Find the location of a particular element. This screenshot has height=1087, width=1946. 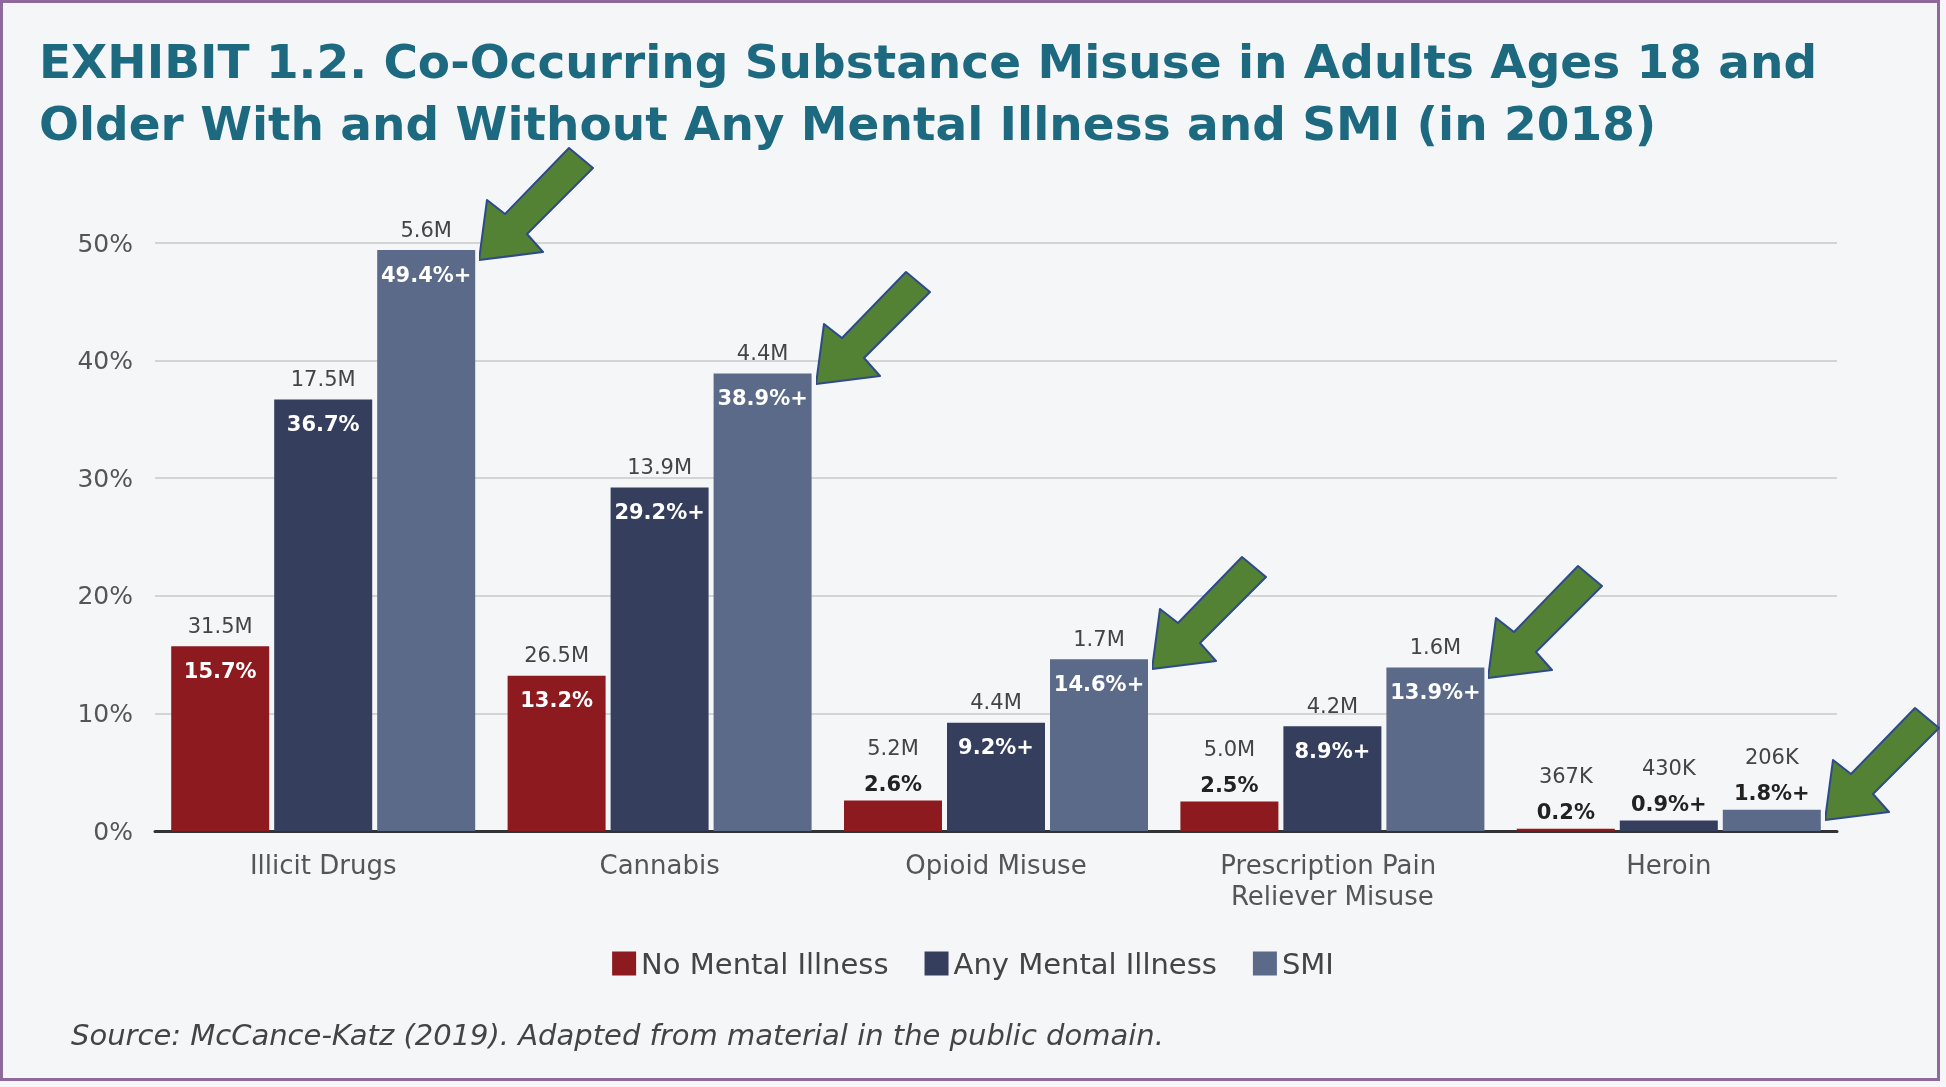

data-label: 15.7% is located at coordinates (220, 670).